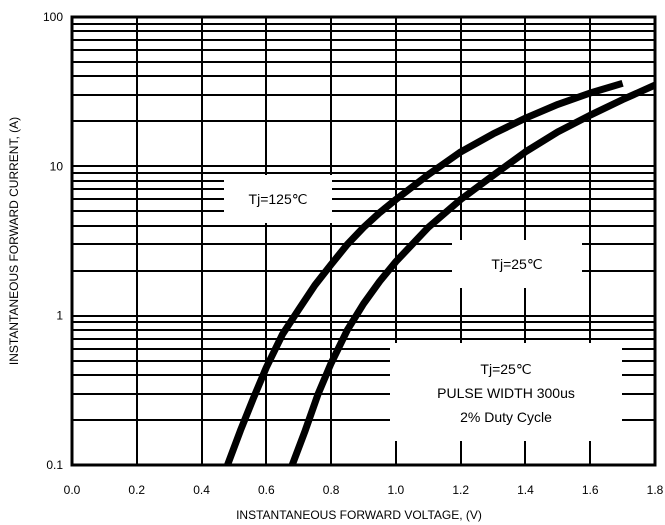 This screenshot has height=525, width=665. What do you see at coordinates (331, 490) in the screenshot?
I see `x-tick-label: 0.8` at bounding box center [331, 490].